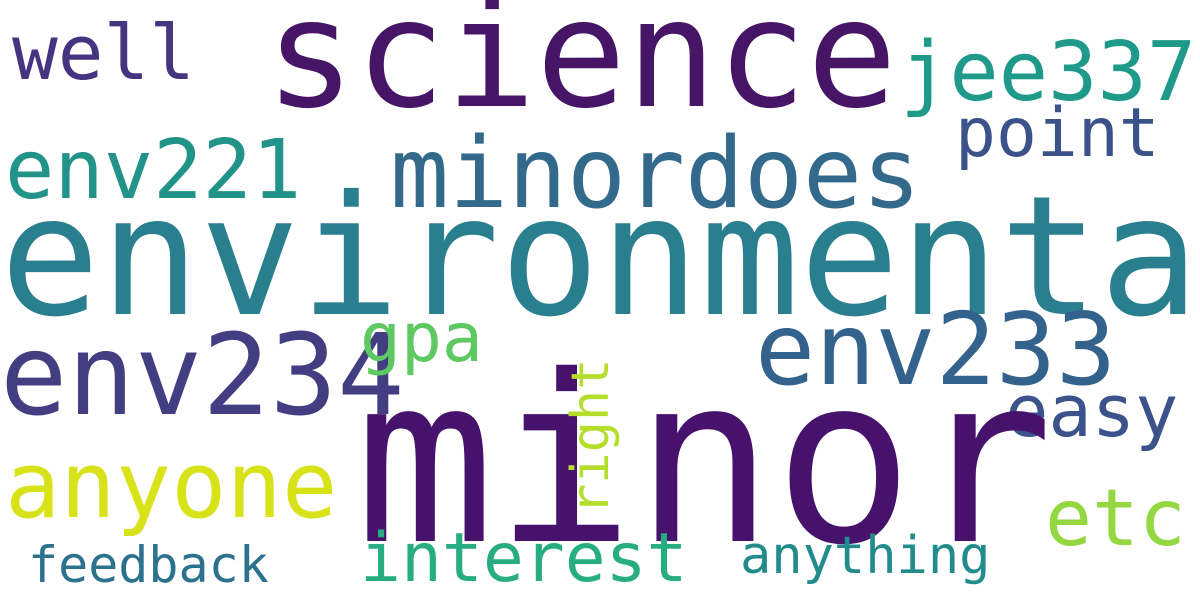 This screenshot has width=1200, height=600. What do you see at coordinates (865, 556) in the screenshot?
I see `word-anything: anything` at bounding box center [865, 556].